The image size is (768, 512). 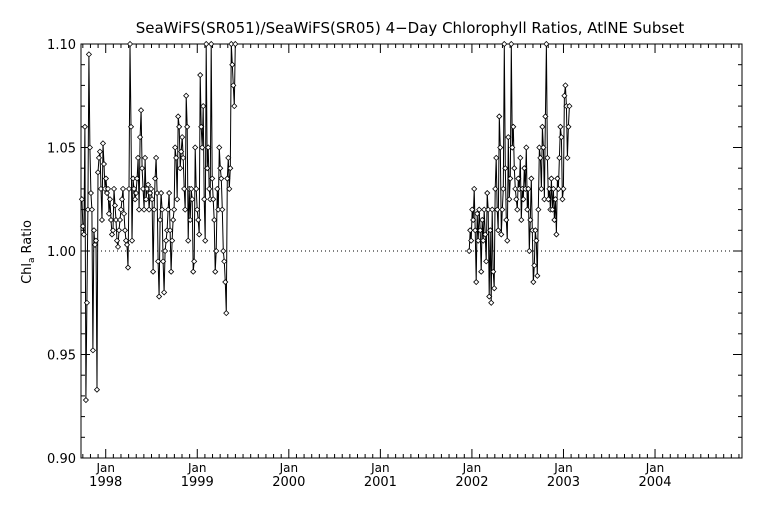 What do you see at coordinates (61, 252) in the screenshot?
I see `y-tick-label: 1.00` at bounding box center [61, 252].